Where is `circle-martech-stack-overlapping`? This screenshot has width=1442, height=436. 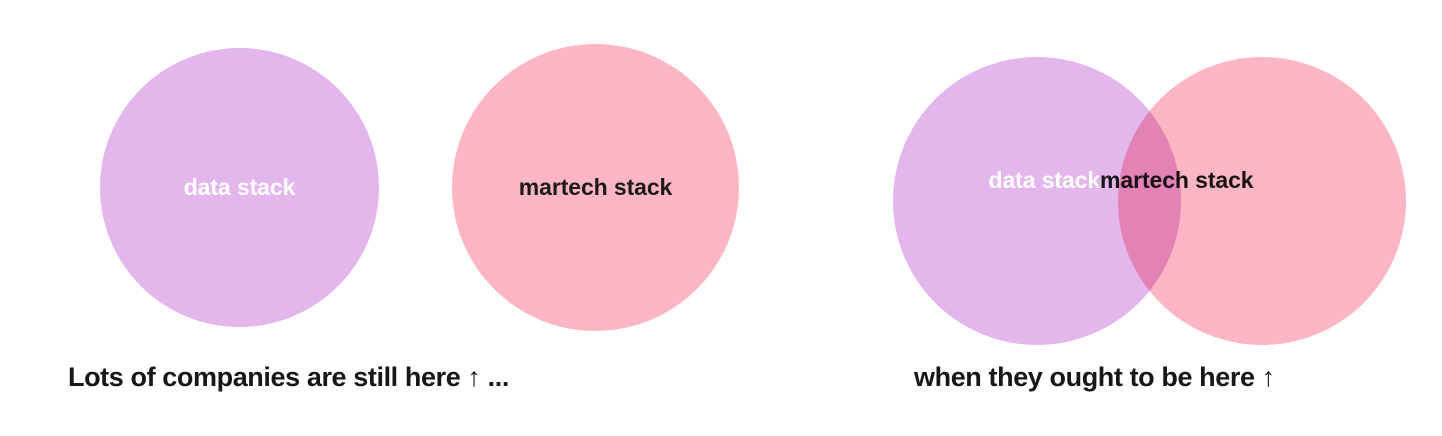
circle-martech-stack-overlapping is located at coordinates (1262, 201).